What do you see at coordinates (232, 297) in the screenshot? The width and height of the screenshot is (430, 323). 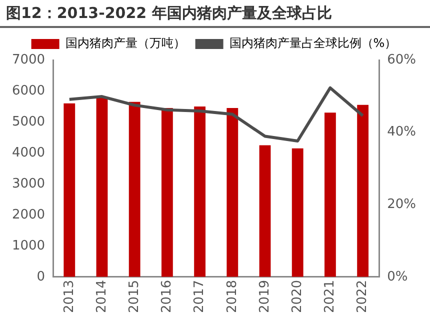 I see `x-tick-label: 2018` at bounding box center [232, 297].